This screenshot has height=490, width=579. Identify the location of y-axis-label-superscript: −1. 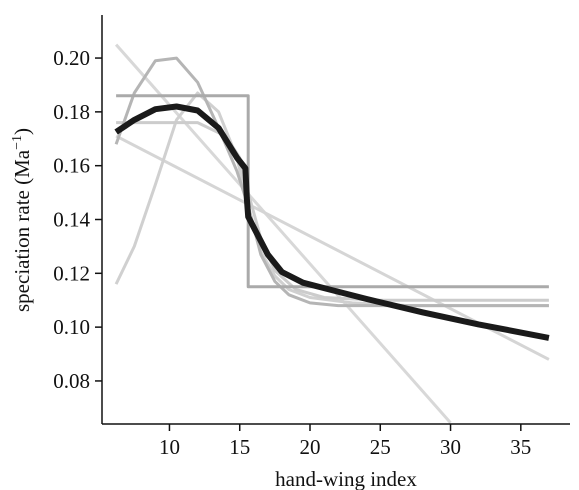
(17, 142).